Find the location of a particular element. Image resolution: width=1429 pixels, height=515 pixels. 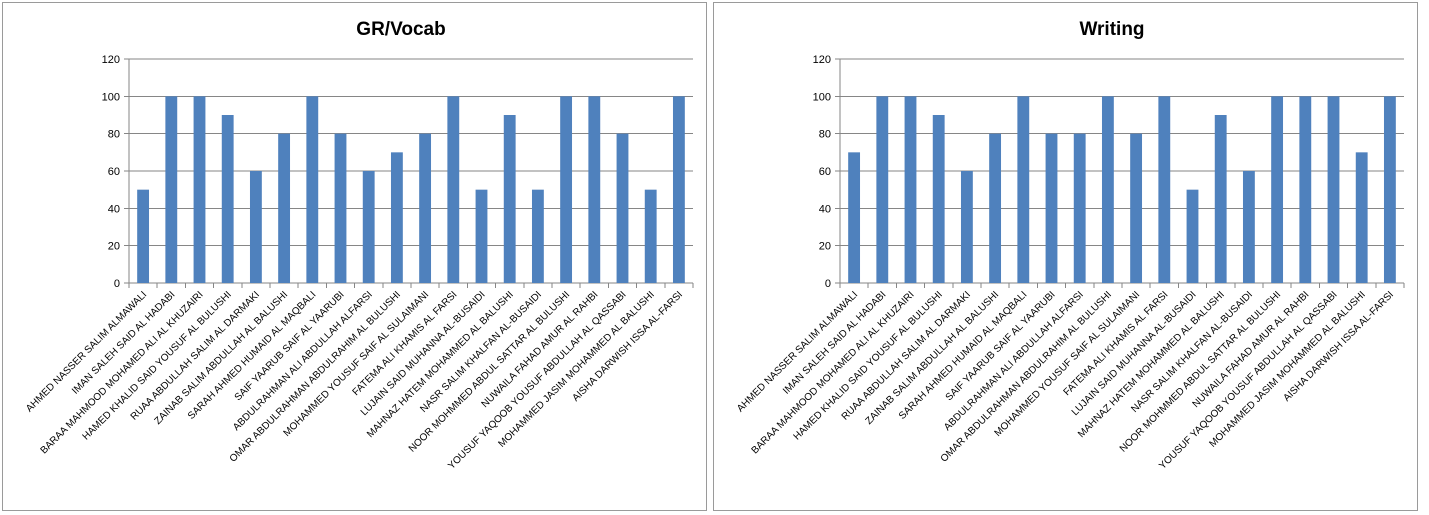

chart-title: GR/Vocab is located at coordinates (400, 29).